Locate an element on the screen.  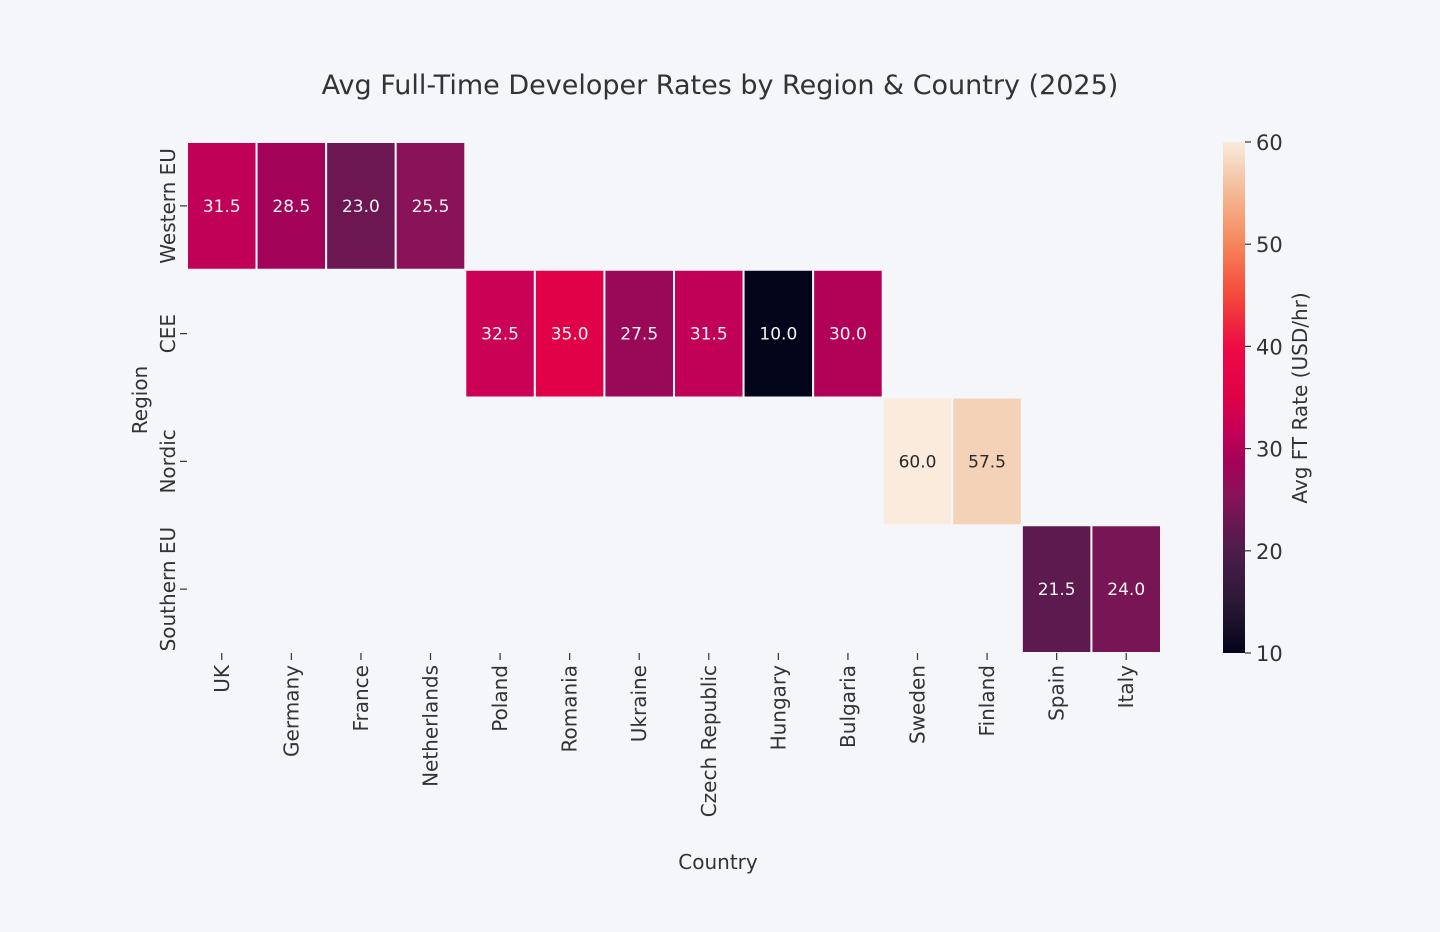
cell-label: 24.0 is located at coordinates (1126, 590).